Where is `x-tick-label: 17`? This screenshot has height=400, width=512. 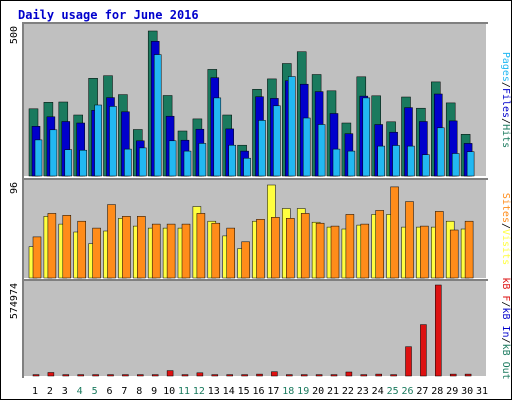
x-tick-label: 17 is located at coordinates (273, 391).